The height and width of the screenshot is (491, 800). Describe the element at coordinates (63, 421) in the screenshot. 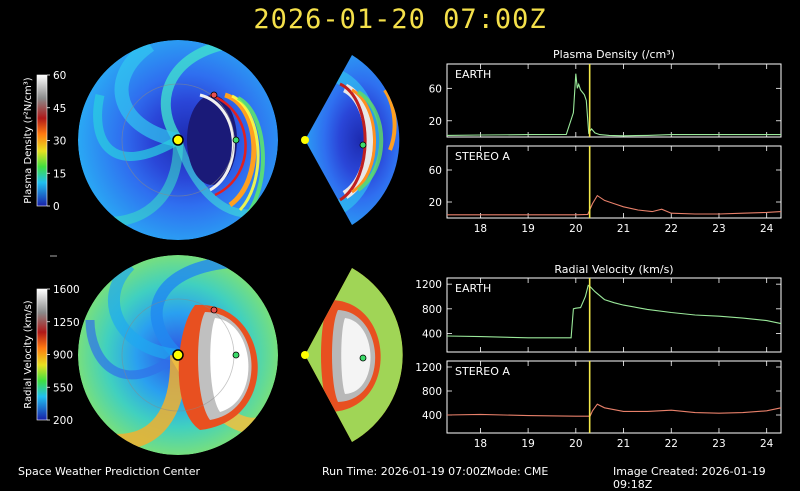

I see `colorbar-1-tick-label: 200` at that location.